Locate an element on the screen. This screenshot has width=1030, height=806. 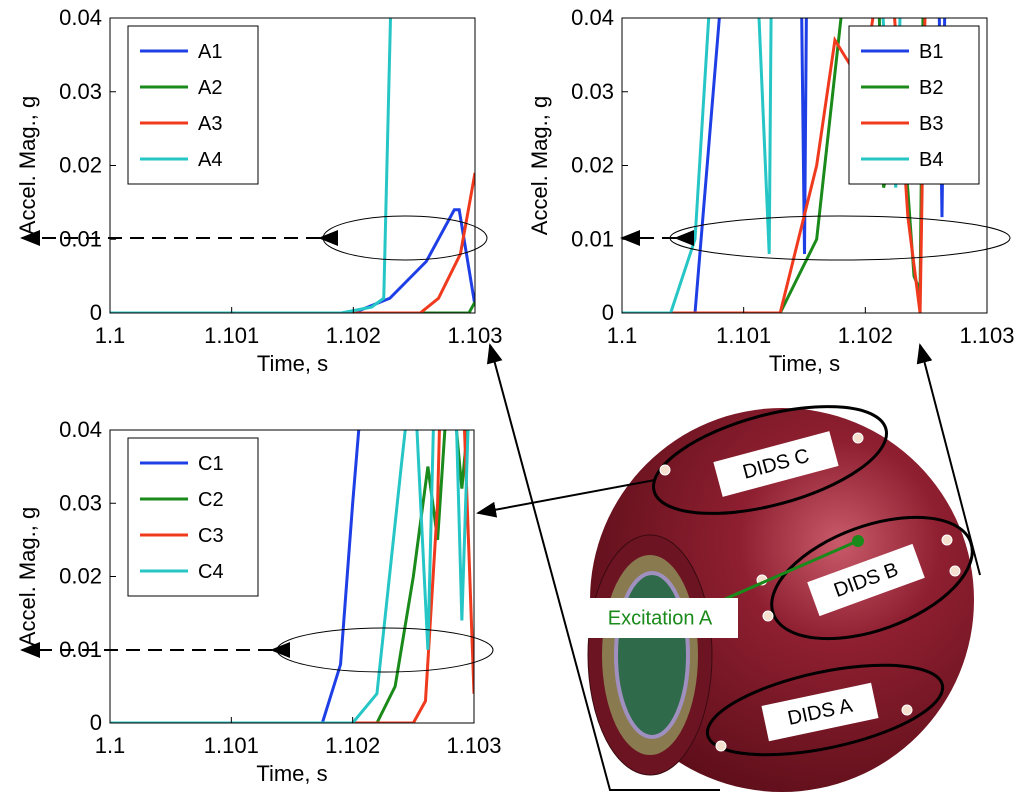
legend-label: C1 is located at coordinates (211, 464).